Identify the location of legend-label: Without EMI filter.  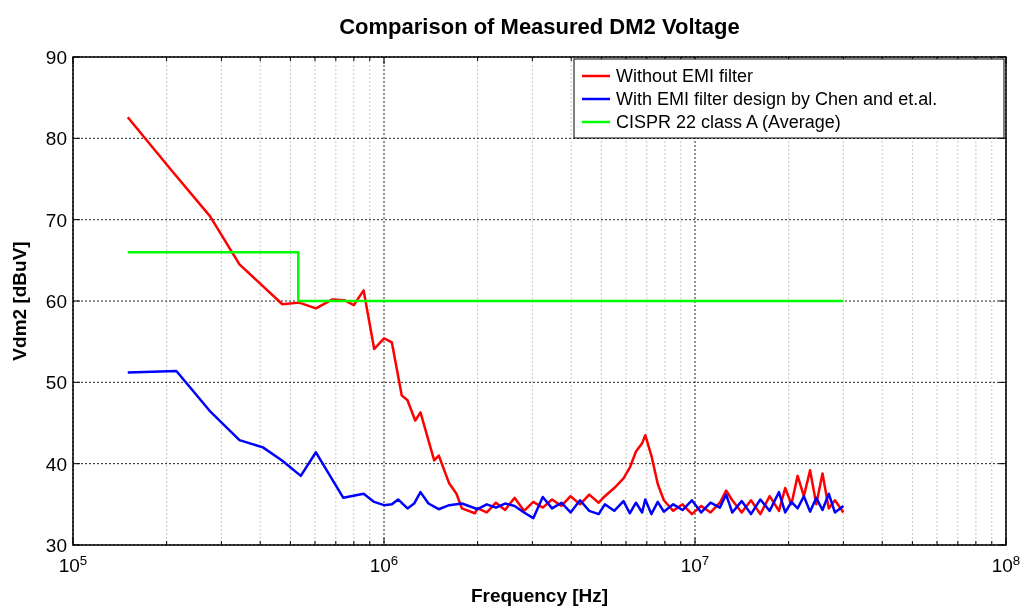
(685, 76).